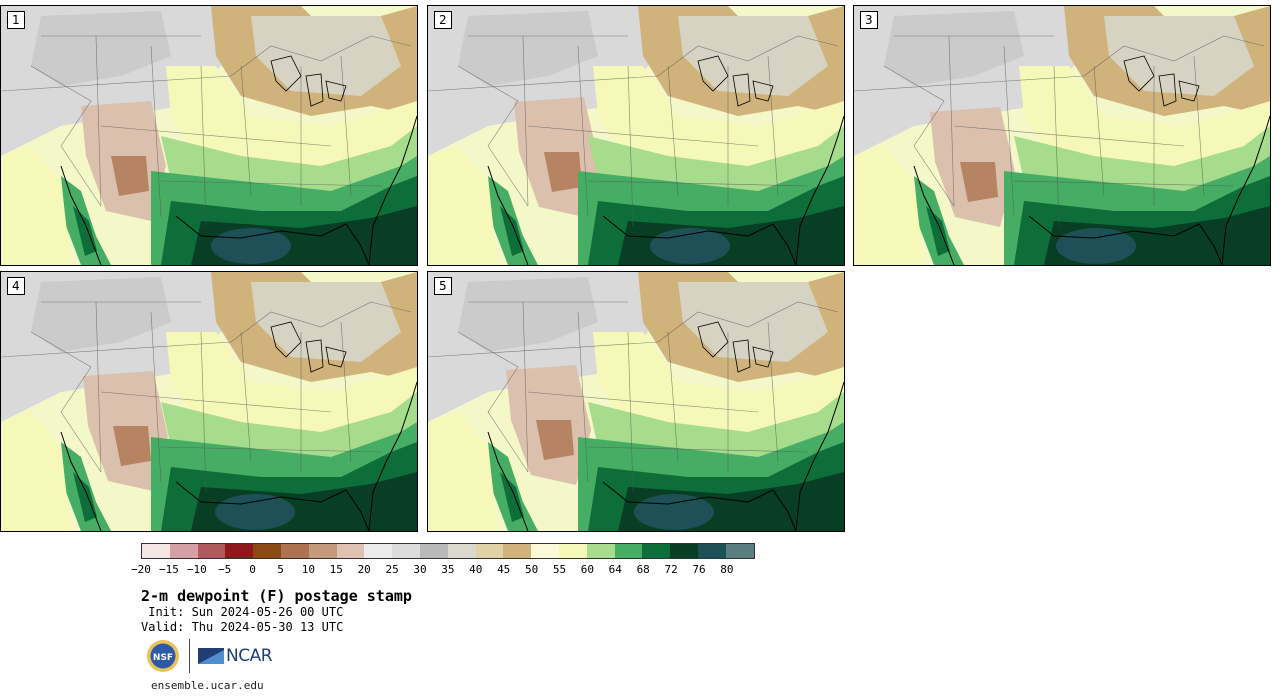 This screenshot has height=696, width=1280. I want to click on colorbar-tick-label: 72, so click(671, 569).